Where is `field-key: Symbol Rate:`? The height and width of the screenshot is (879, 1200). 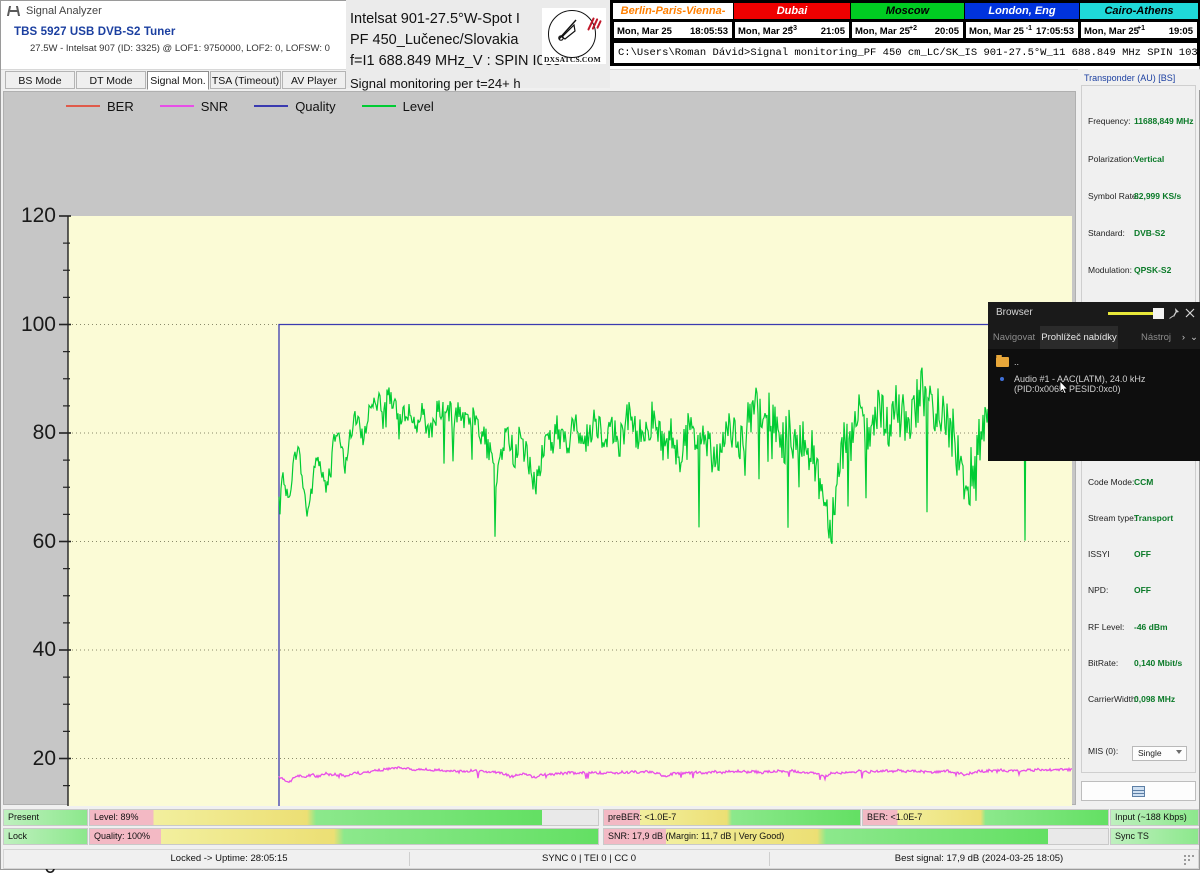
field-key: Symbol Rate: is located at coordinates (1114, 196).